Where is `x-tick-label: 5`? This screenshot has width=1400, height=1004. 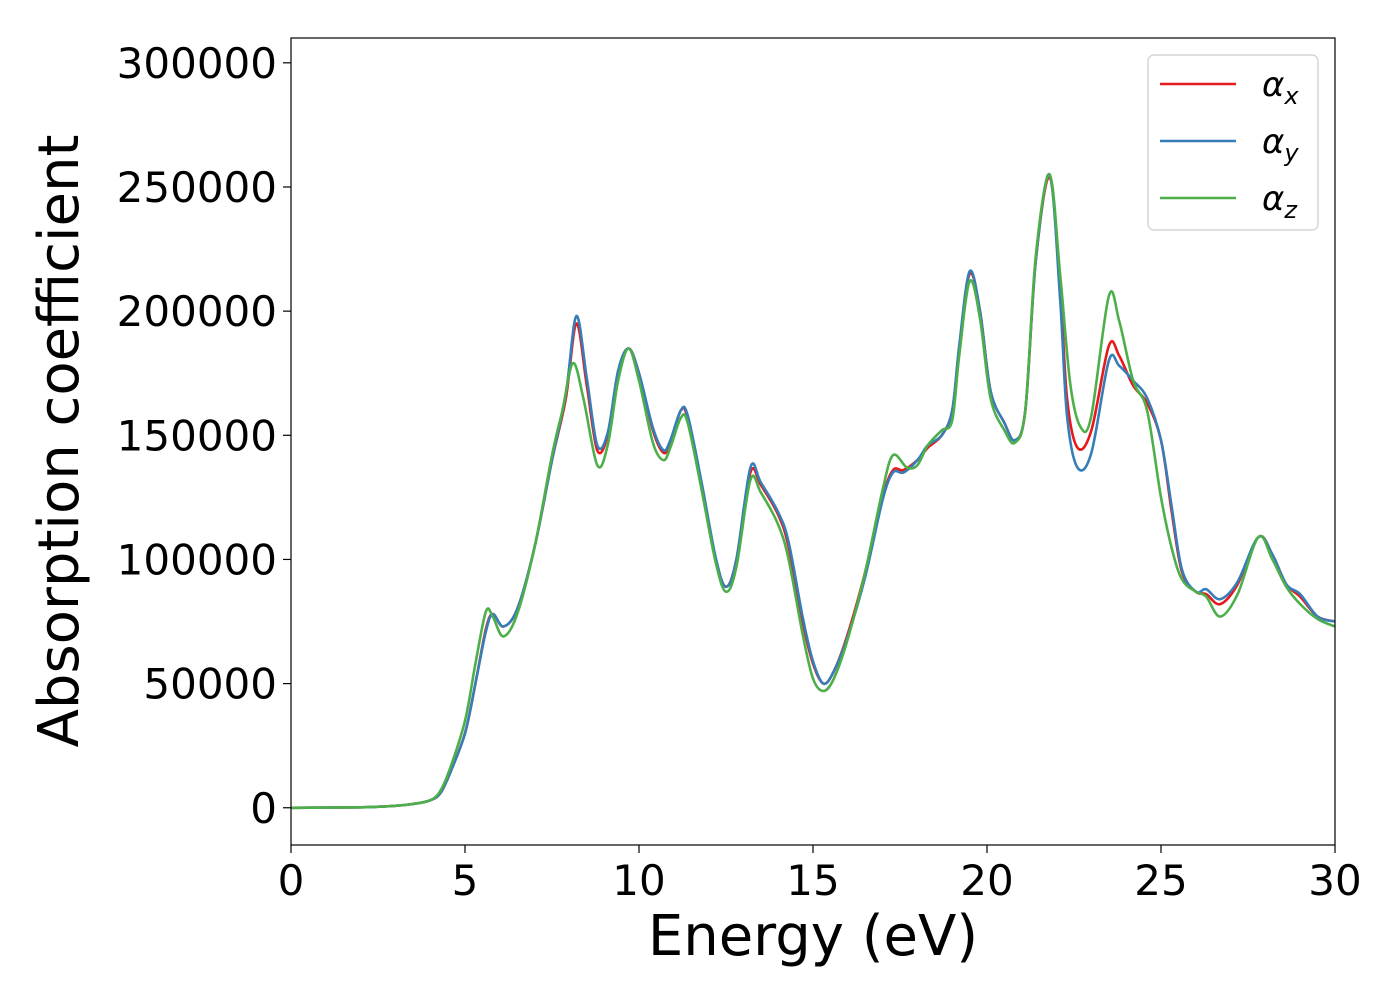 x-tick-label: 5 is located at coordinates (465, 880).